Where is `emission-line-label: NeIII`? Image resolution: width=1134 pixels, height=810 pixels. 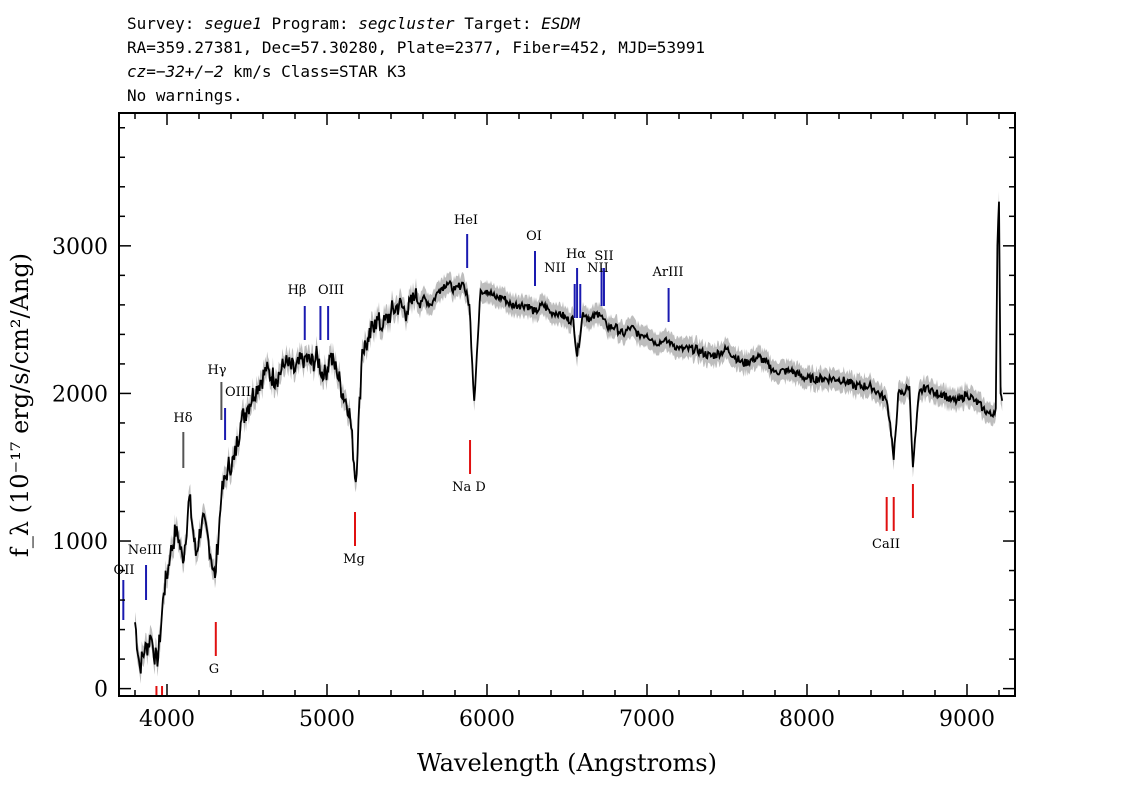 emission-line-label: NeIII is located at coordinates (145, 550).